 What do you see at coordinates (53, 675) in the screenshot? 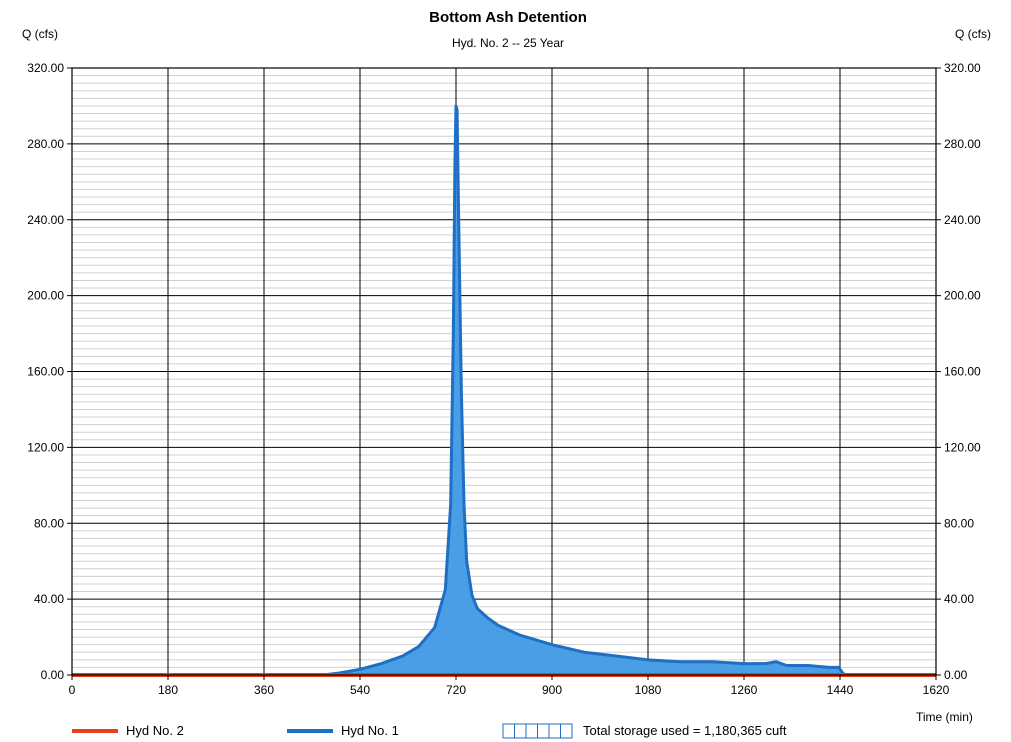
I see `y-tick-label-left: 0.00` at bounding box center [53, 675].